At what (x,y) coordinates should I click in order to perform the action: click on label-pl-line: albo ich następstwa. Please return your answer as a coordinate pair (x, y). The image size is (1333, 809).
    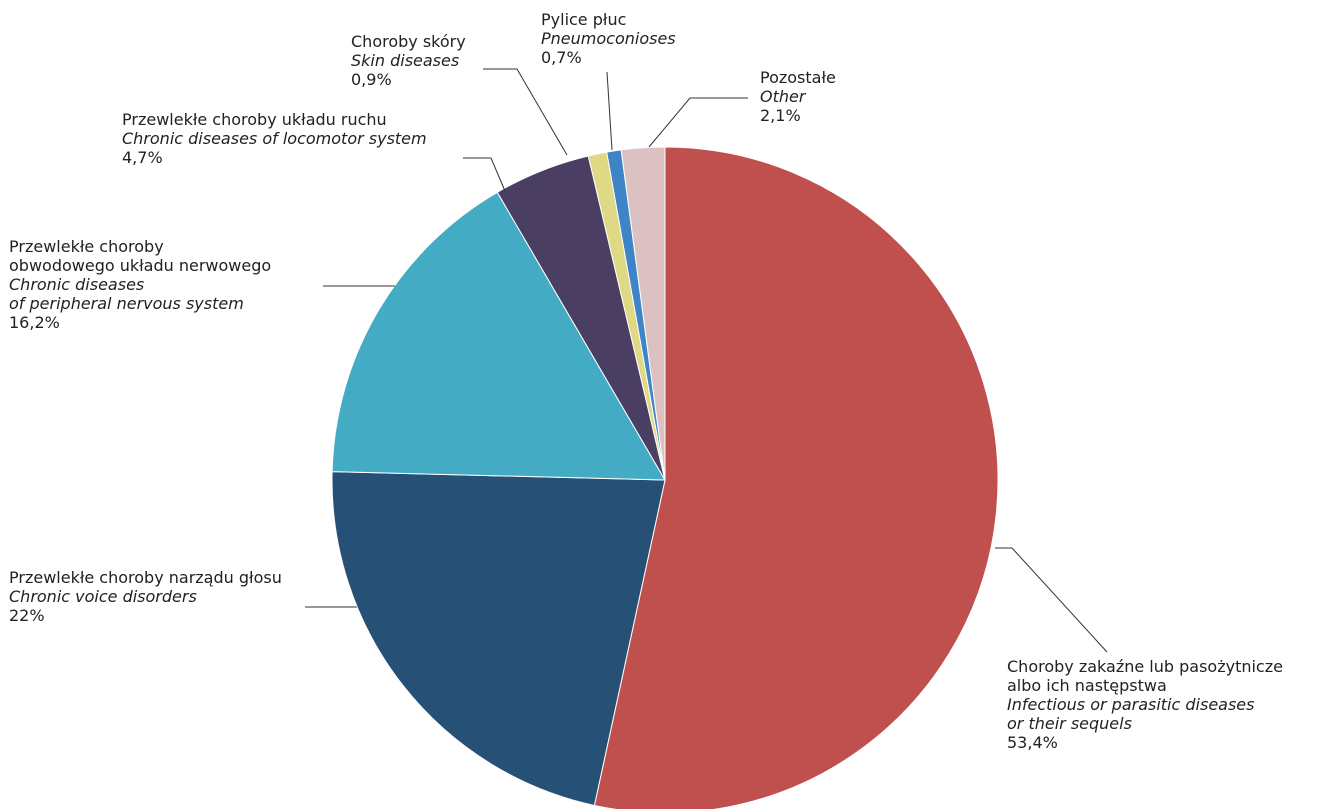
    Looking at the image, I should click on (1087, 685).